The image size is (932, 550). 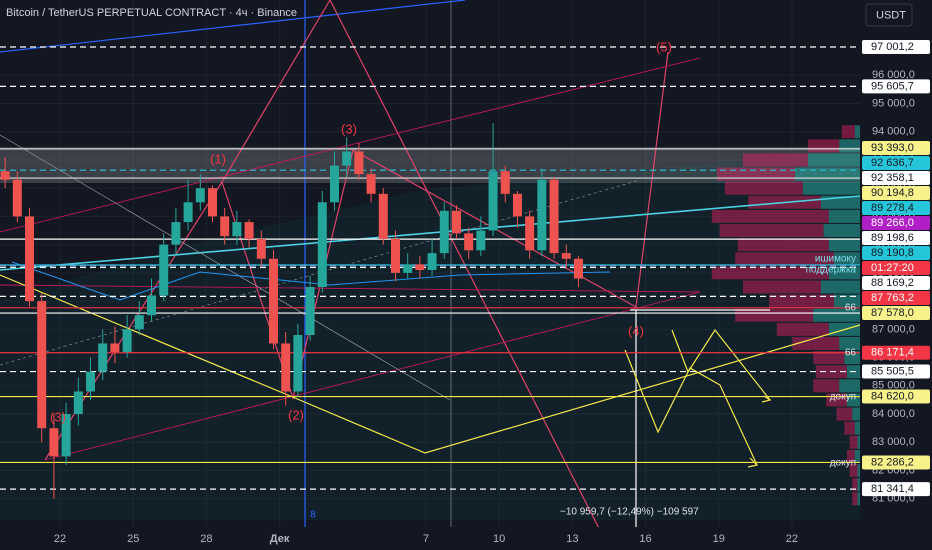 I want to click on level-label: 89 278,4, so click(x=892, y=208).